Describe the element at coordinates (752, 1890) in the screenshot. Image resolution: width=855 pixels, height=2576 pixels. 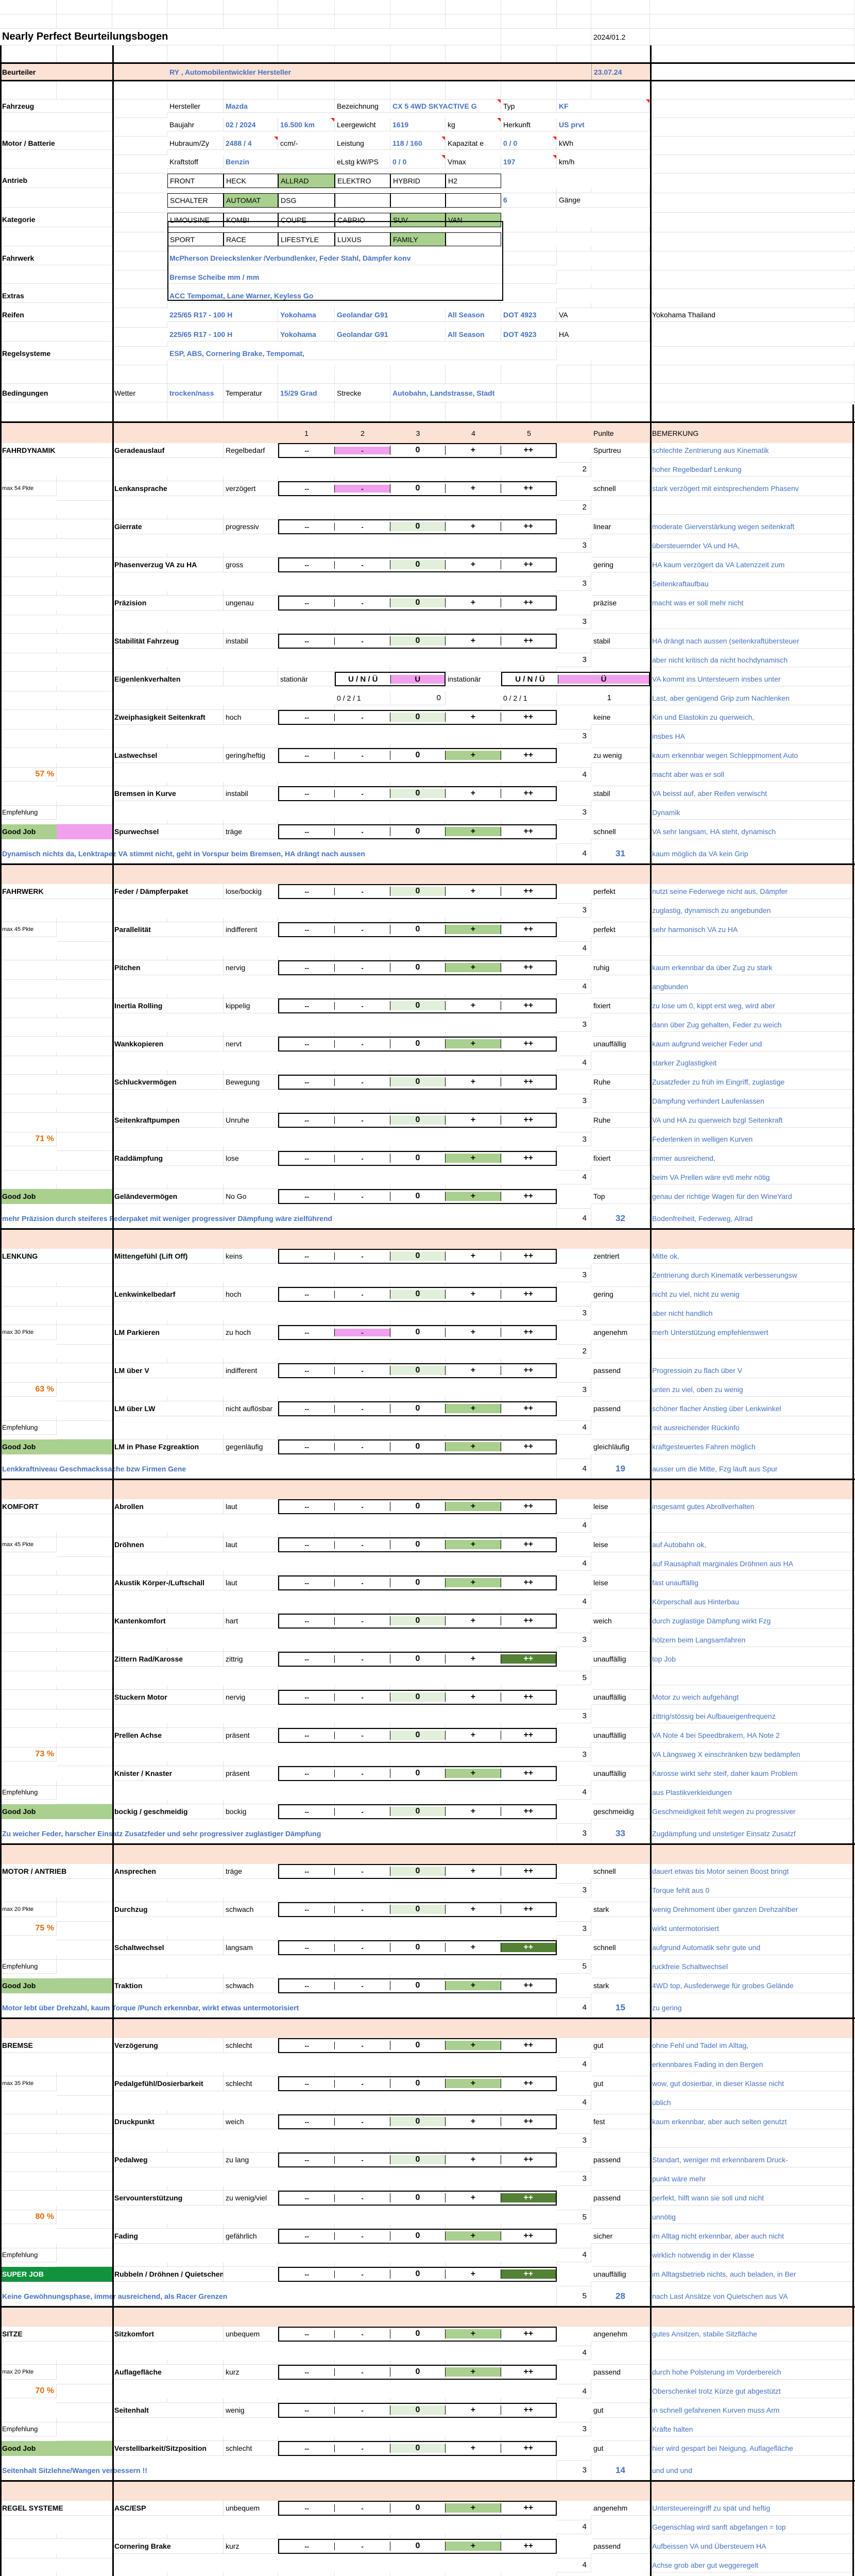
I see `comment-cell: Torque fehlt aus 0` at that location.